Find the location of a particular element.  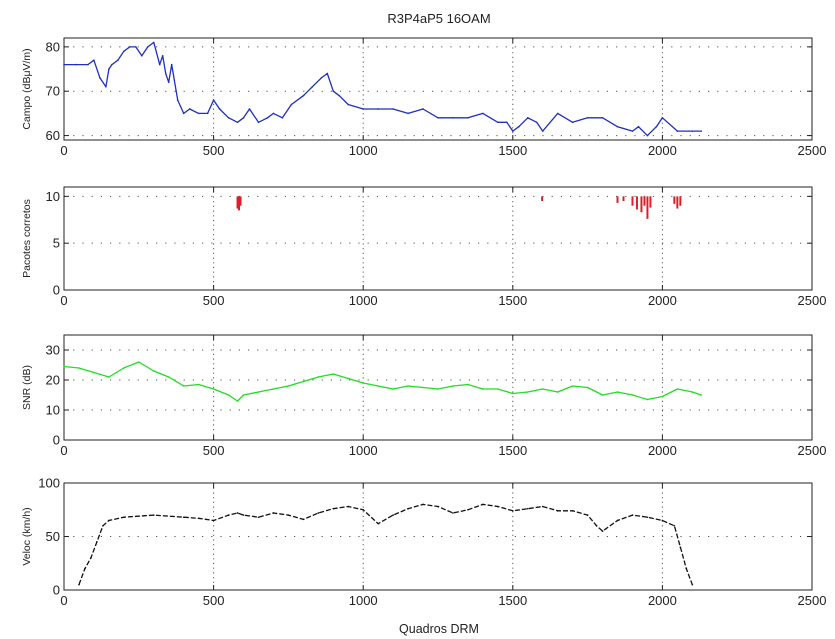

x-tick-label: 1500 is located at coordinates (512, 450).